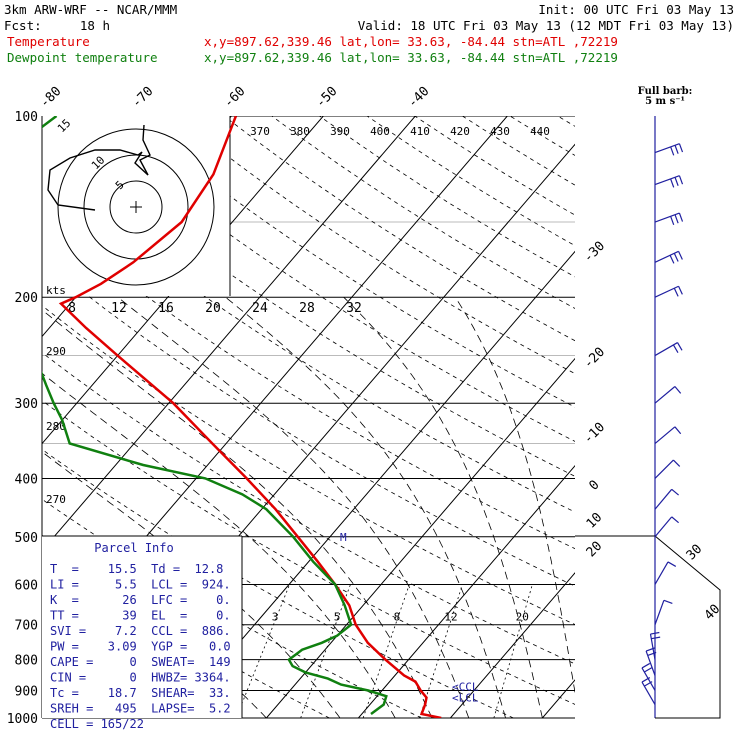  Describe the element at coordinates (26, 585) in the screenshot. I see `pressure-label: 600` at that location.